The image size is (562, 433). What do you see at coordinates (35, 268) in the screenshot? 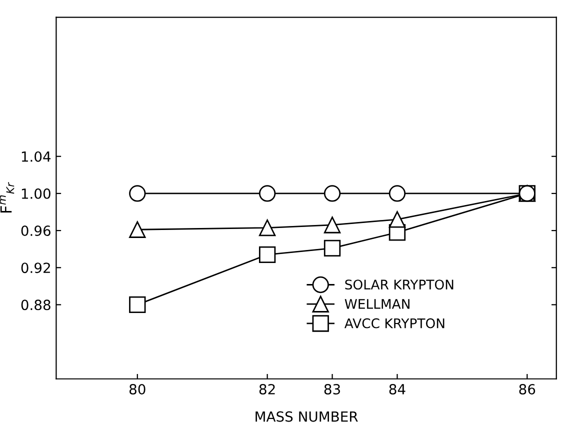
I see `y-tick-label: 0.92` at bounding box center [35, 268].